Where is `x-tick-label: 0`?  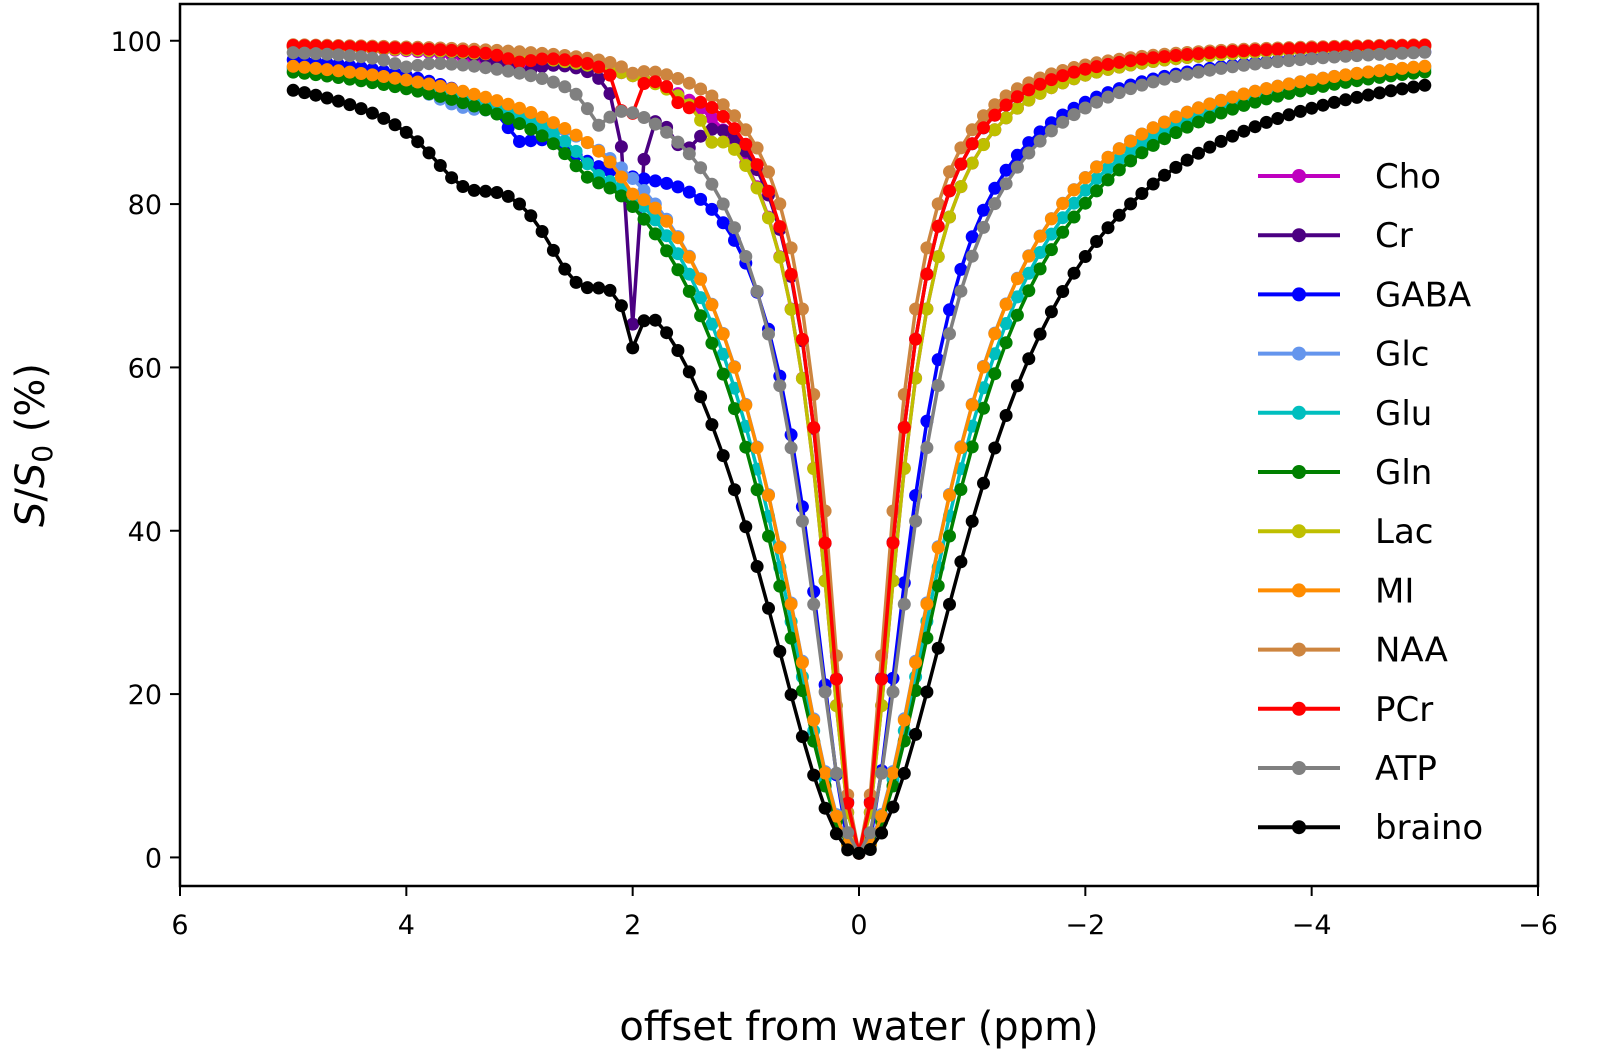 x-tick-label: 0 is located at coordinates (858, 925).